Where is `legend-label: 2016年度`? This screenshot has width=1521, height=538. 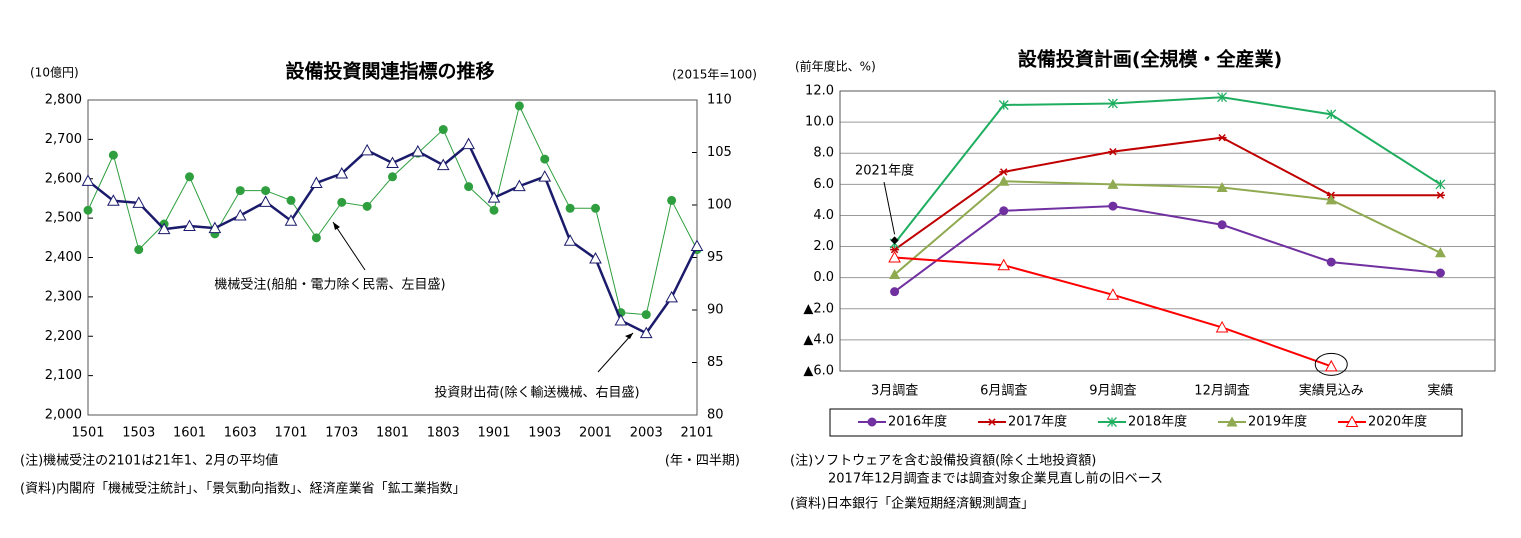 legend-label: 2016年度 is located at coordinates (917, 422).